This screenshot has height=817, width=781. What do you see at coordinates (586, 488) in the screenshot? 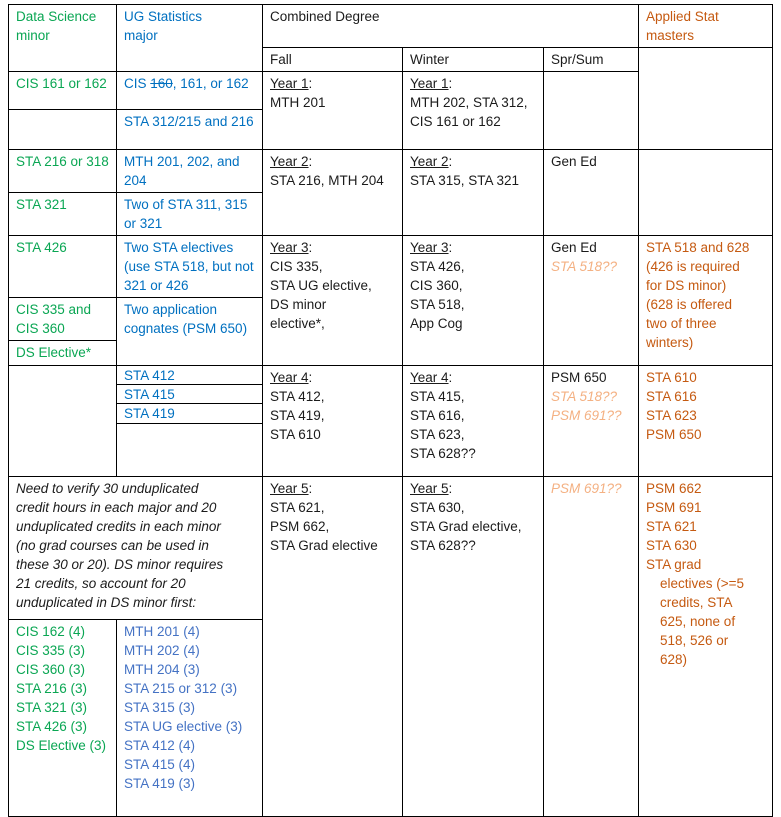
I see `tentative-course-text: PSM 691??` at bounding box center [586, 488].